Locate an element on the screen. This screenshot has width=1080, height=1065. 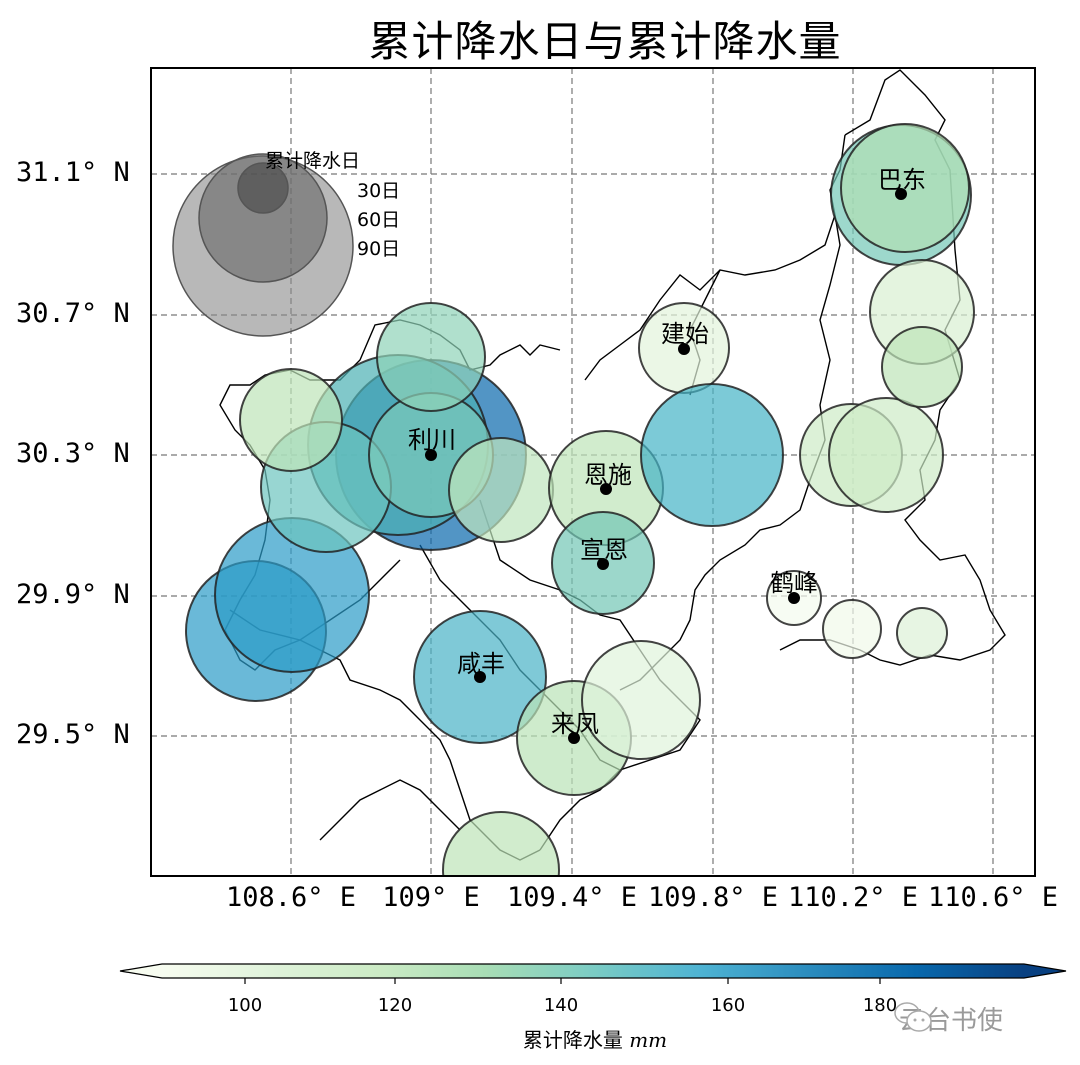
size-legend-title: 累计降水日 is located at coordinates (313, 161).